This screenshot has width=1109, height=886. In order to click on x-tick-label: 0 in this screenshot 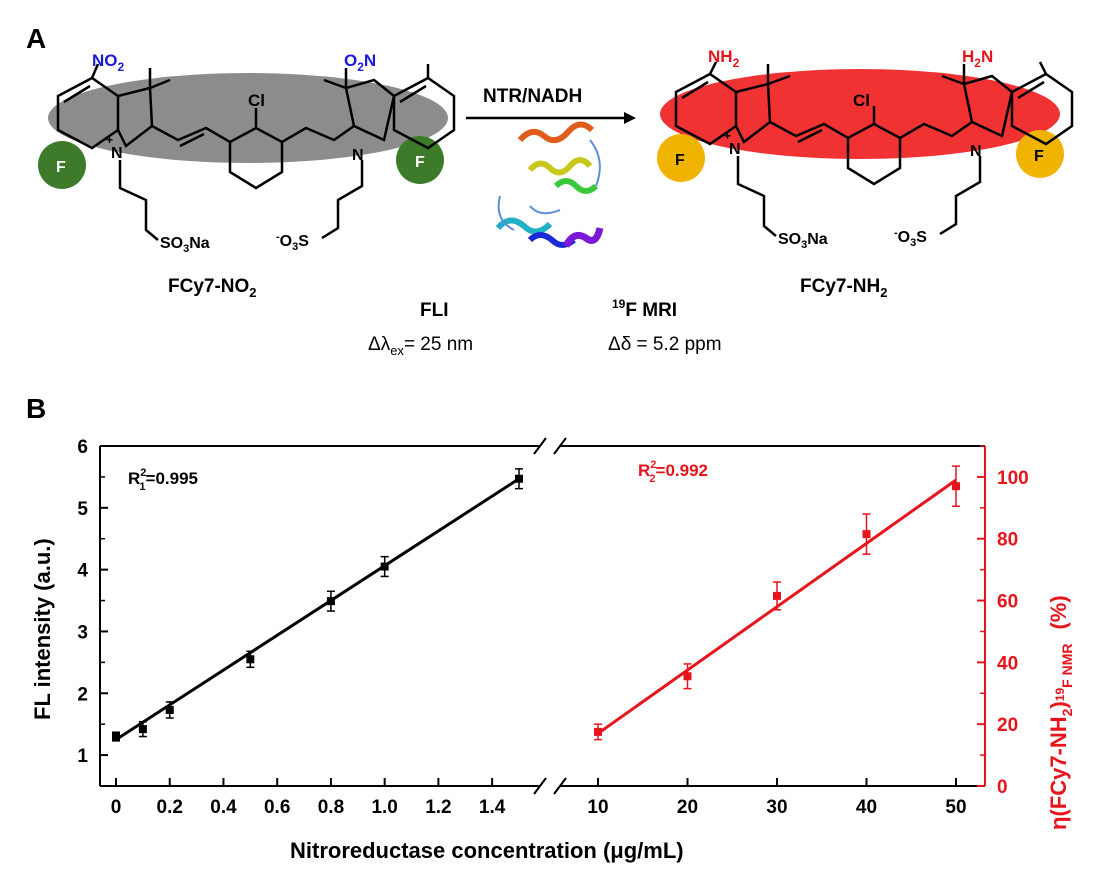, I will do `click(116, 807)`.